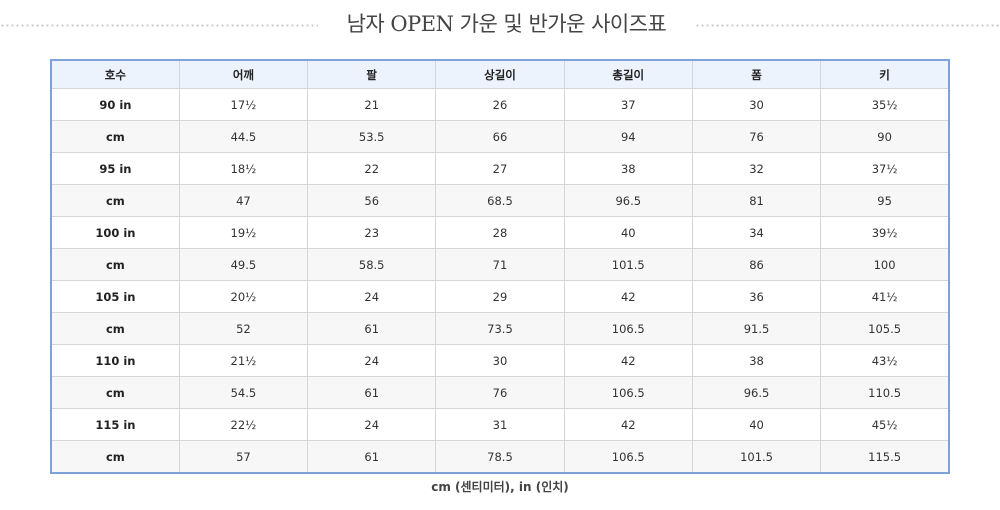 Image resolution: width=1000 pixels, height=510 pixels. I want to click on table-cell: 29, so click(500, 296).